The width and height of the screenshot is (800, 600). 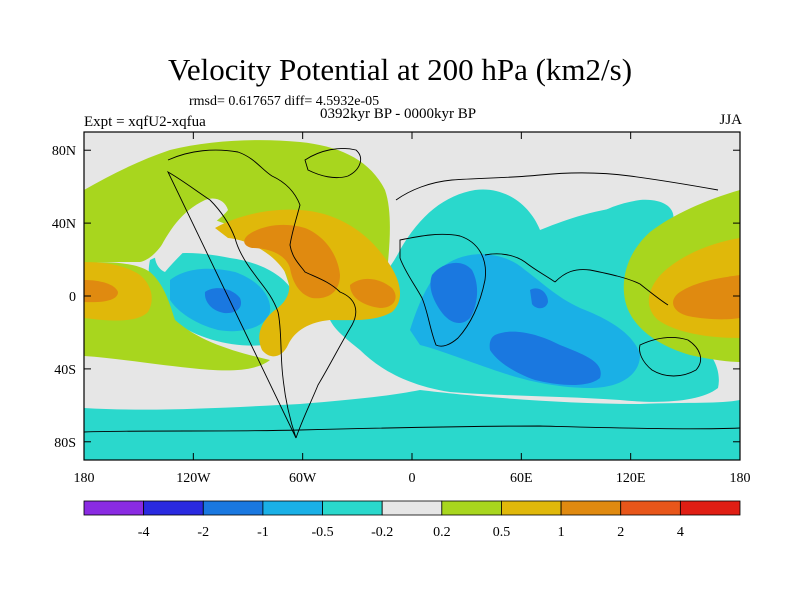 I want to click on southern-ocean-negative-band, so click(x=412, y=425).